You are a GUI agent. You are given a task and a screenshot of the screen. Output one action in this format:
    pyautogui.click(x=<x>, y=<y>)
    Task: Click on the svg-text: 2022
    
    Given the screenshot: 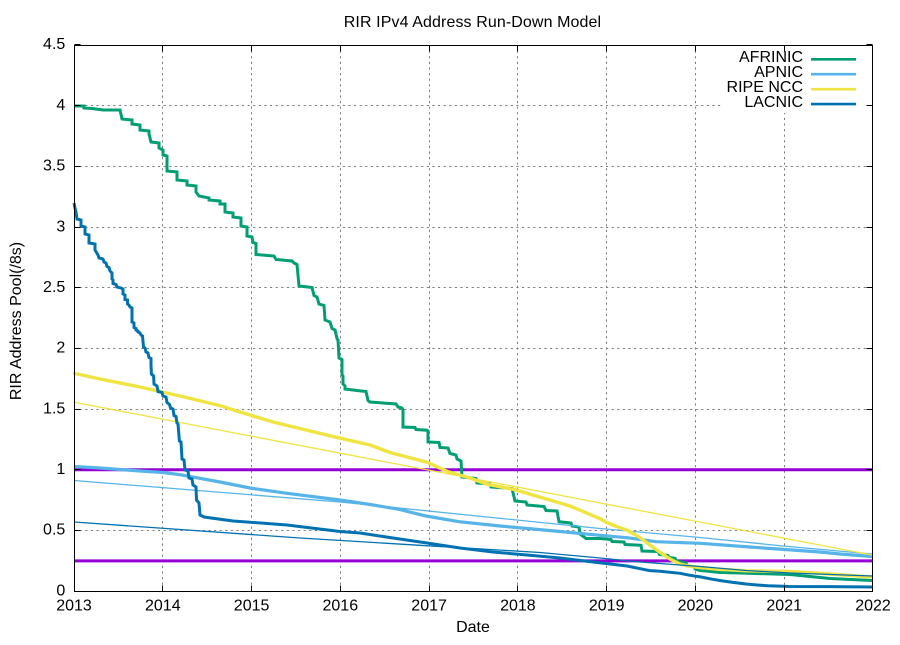 What is the action you would take?
    pyautogui.click(x=873, y=606)
    